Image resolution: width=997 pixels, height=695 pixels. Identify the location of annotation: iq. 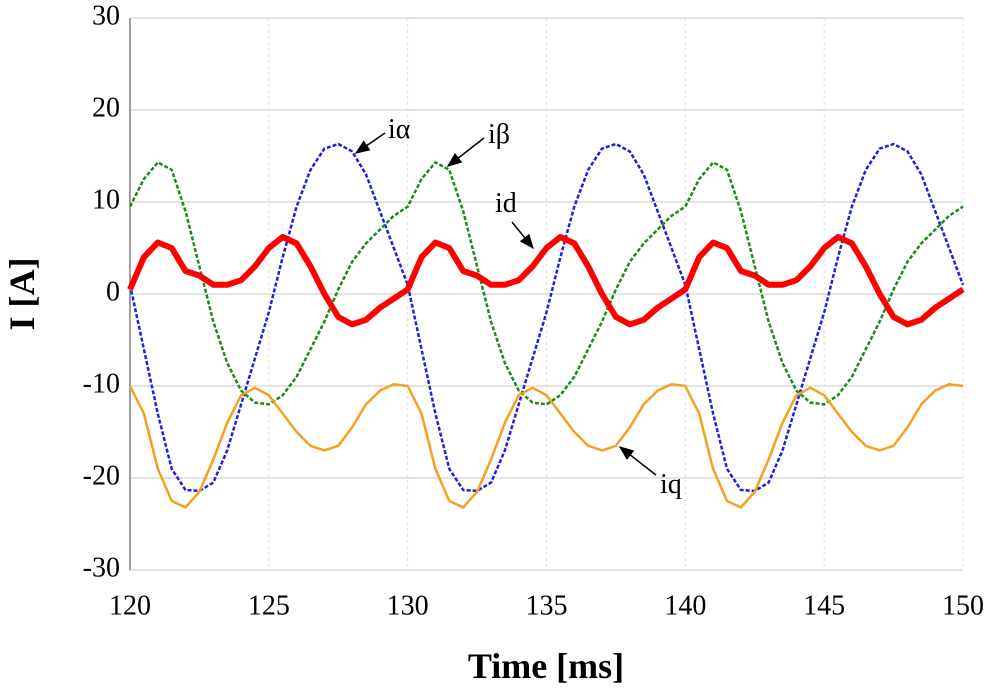
(671, 484).